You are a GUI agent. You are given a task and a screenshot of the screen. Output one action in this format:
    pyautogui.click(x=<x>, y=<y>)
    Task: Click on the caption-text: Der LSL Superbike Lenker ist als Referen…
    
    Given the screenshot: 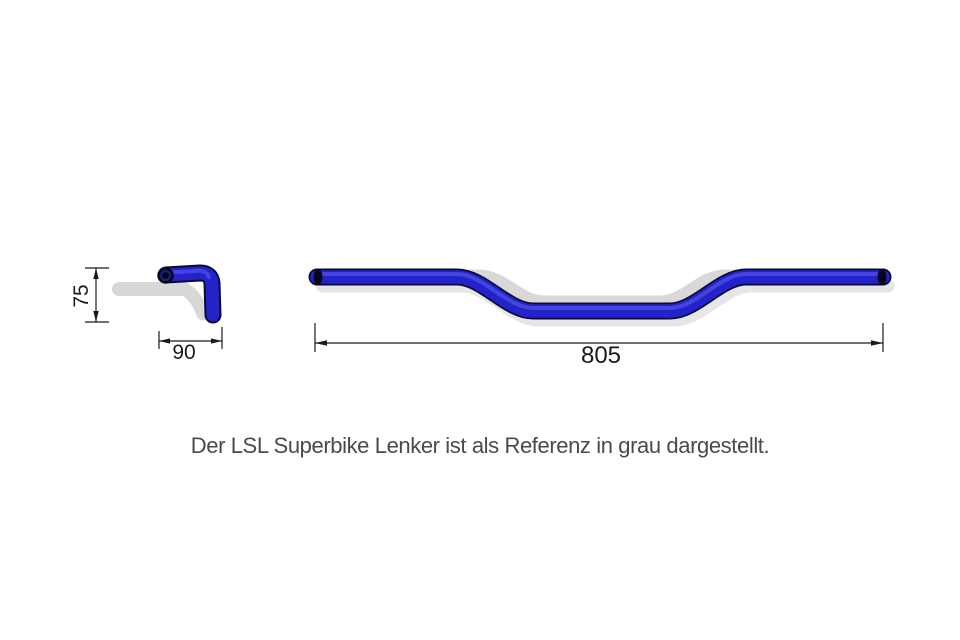 What is the action you would take?
    pyautogui.click(x=480, y=445)
    